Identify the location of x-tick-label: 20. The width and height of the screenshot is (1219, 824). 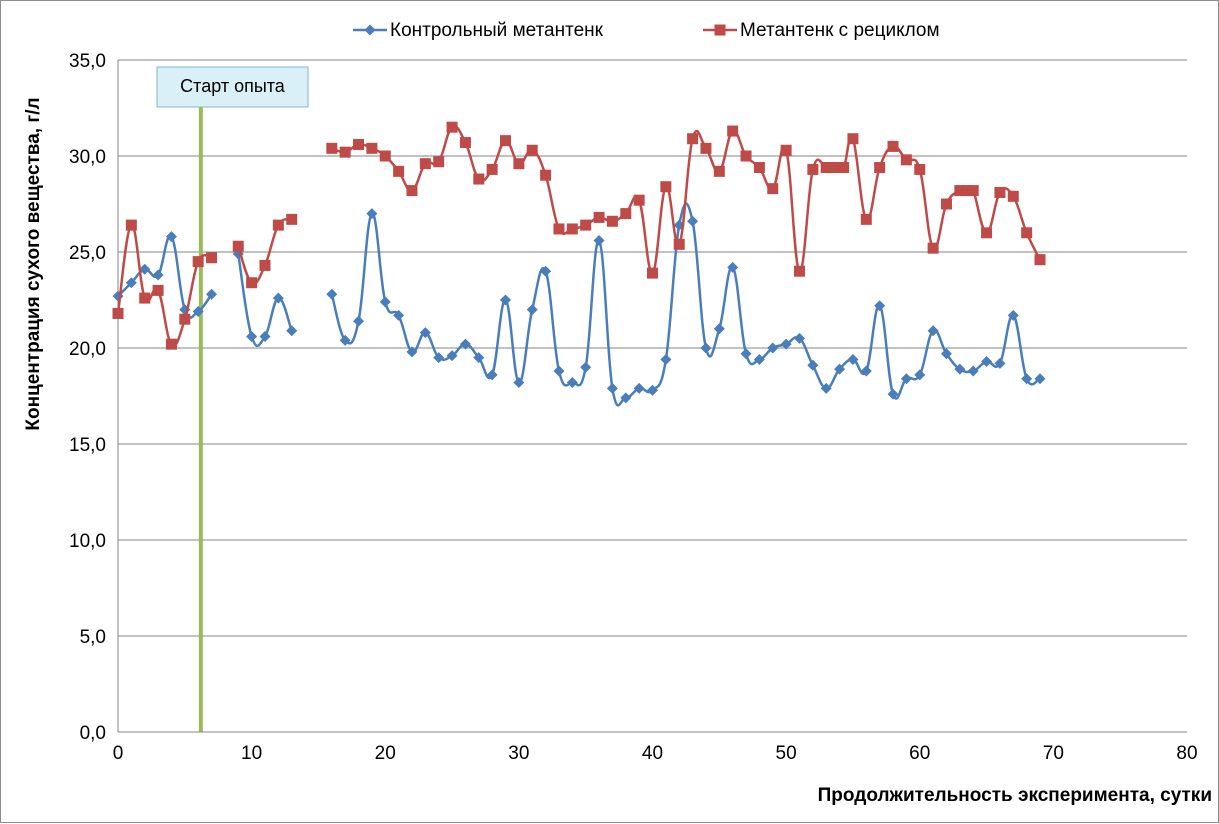
(385, 753).